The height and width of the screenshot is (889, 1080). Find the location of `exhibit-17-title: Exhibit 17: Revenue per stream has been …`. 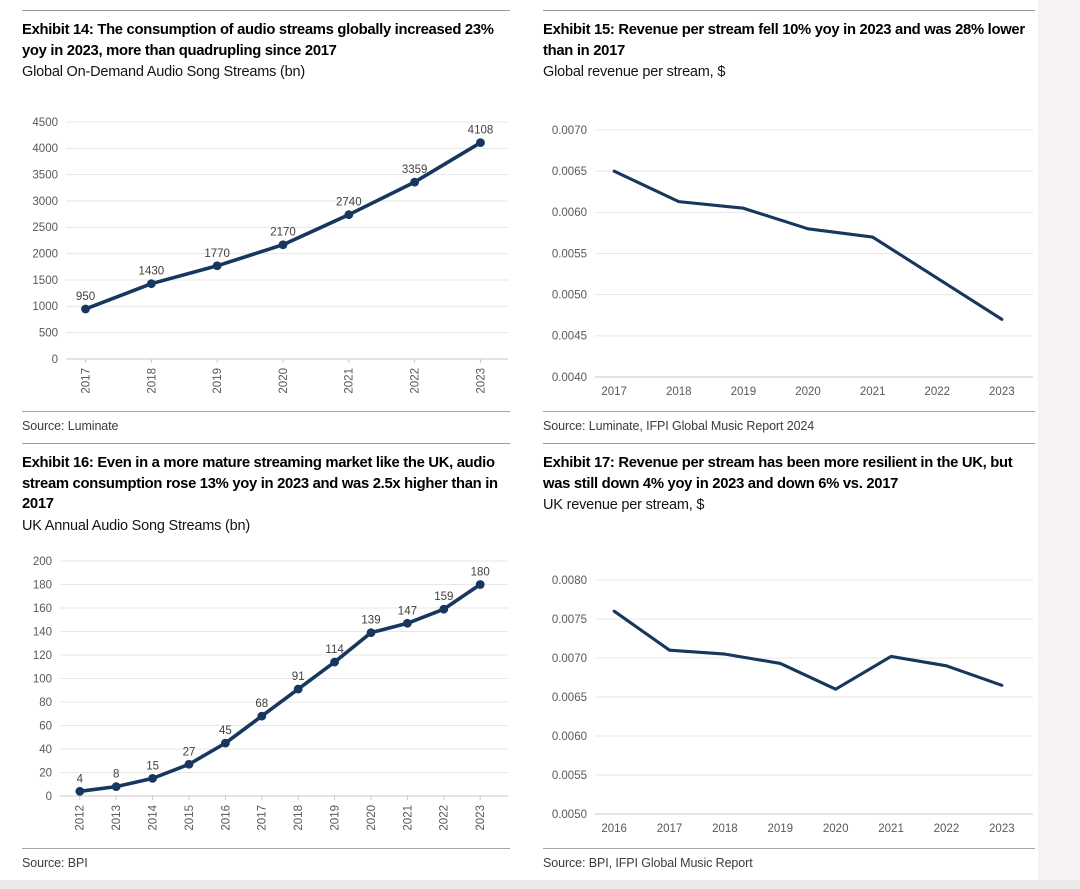

exhibit-17-title: Exhibit 17: Revenue per stream has been … is located at coordinates (778, 473).